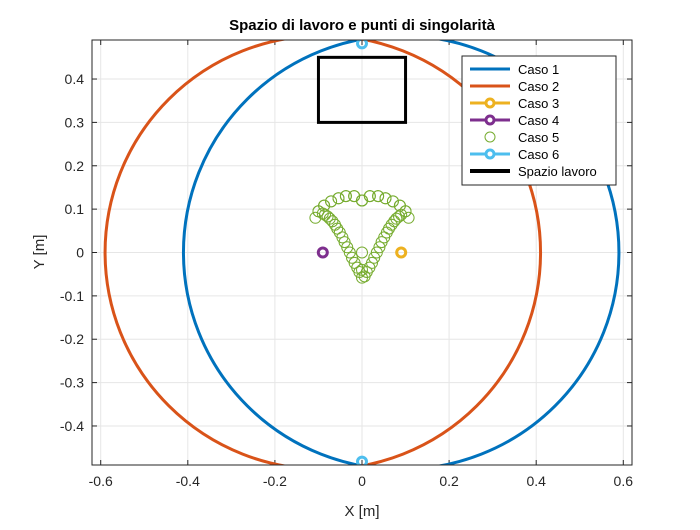  I want to click on legend-label: Caso 5, so click(538, 137).